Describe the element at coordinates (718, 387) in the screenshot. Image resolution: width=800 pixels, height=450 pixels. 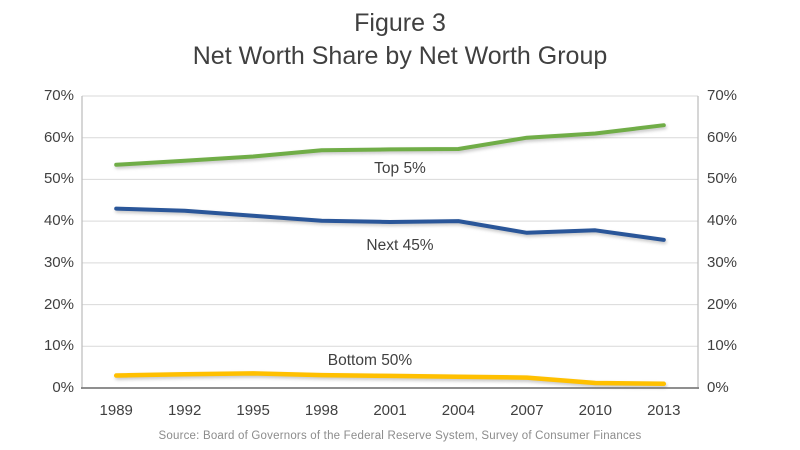
I see `y-tick-right-0%: 0%` at that location.